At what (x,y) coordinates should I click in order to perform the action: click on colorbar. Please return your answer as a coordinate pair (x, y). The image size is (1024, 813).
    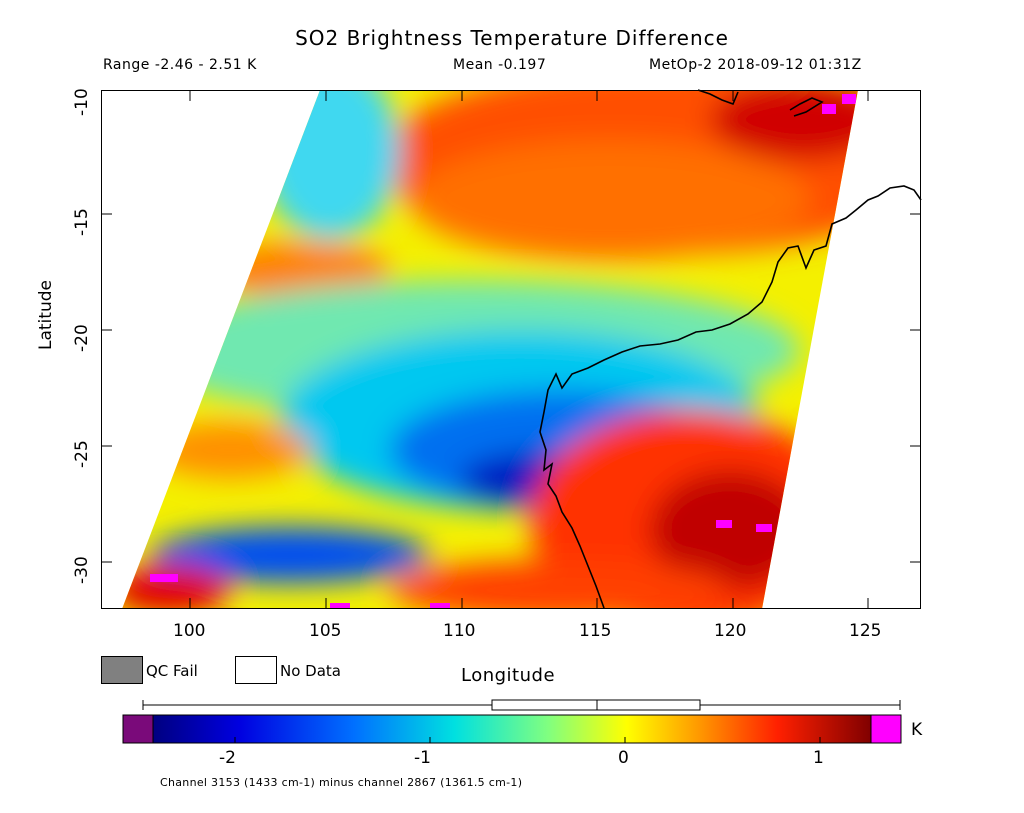
    Looking at the image, I should click on (512, 729).